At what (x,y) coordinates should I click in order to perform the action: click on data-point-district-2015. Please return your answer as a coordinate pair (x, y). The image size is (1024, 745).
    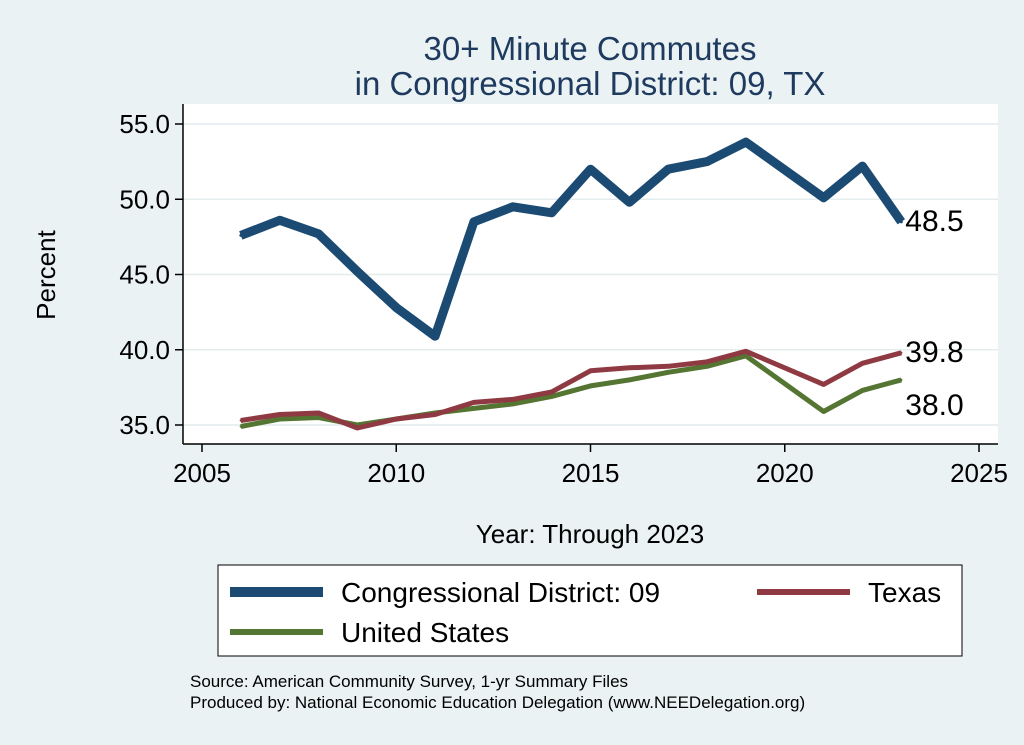
    Looking at the image, I should click on (590, 169).